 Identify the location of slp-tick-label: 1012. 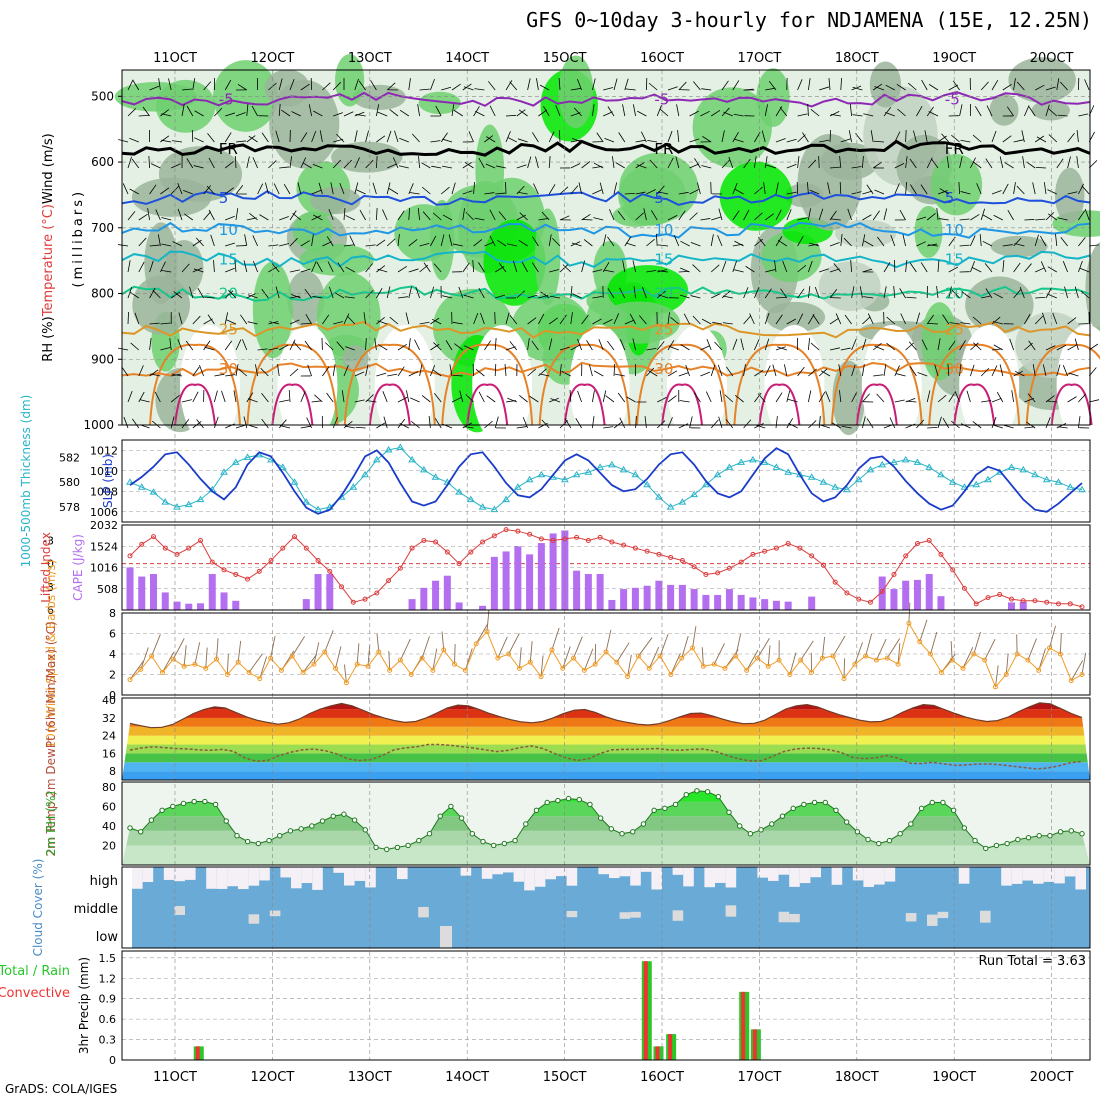
(104, 450).